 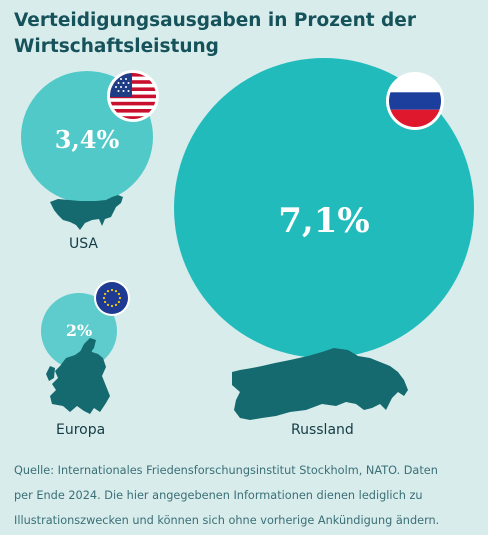 What do you see at coordinates (81, 430) in the screenshot?
I see `europa-label: Europa` at bounding box center [81, 430].